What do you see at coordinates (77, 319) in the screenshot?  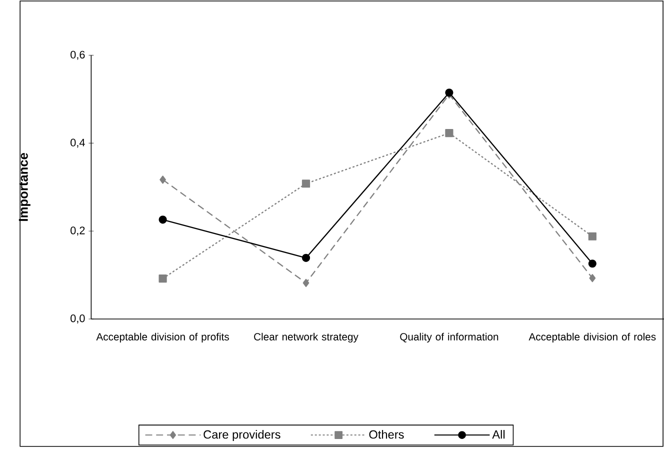 I see `y-tick-label: 0,0` at bounding box center [77, 319].